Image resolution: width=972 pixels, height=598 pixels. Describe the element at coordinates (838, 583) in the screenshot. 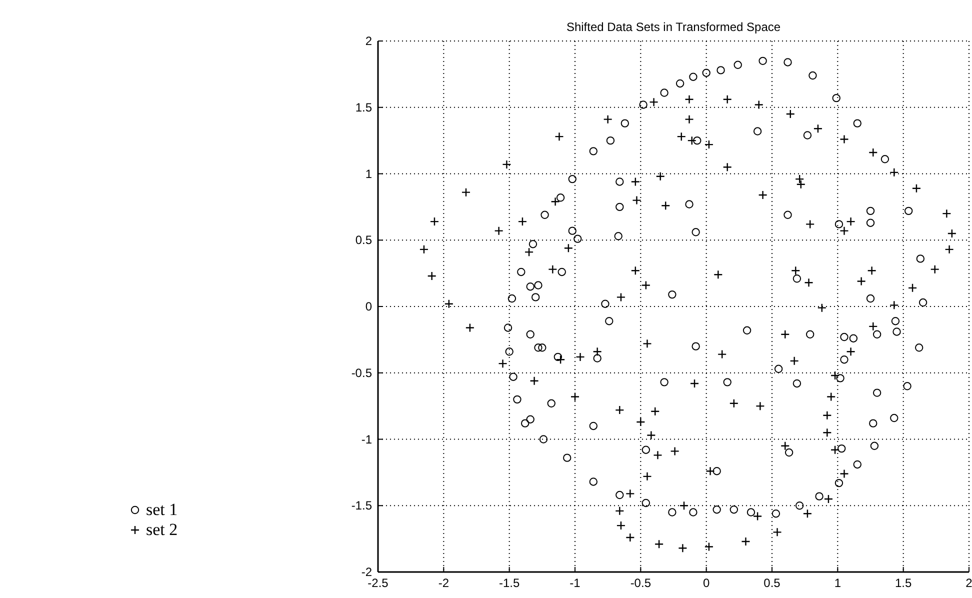

I see `x-tick-label: 1` at that location.